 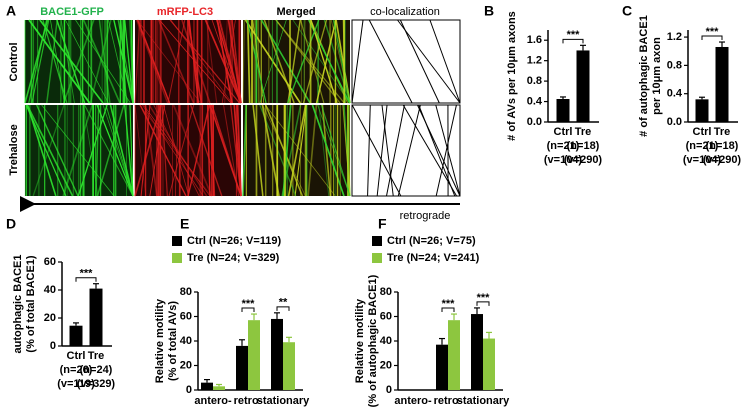 What do you see at coordinates (431, 241) in the screenshot?
I see `legend-label: Ctrl (N=26; V=75)` at bounding box center [431, 241].